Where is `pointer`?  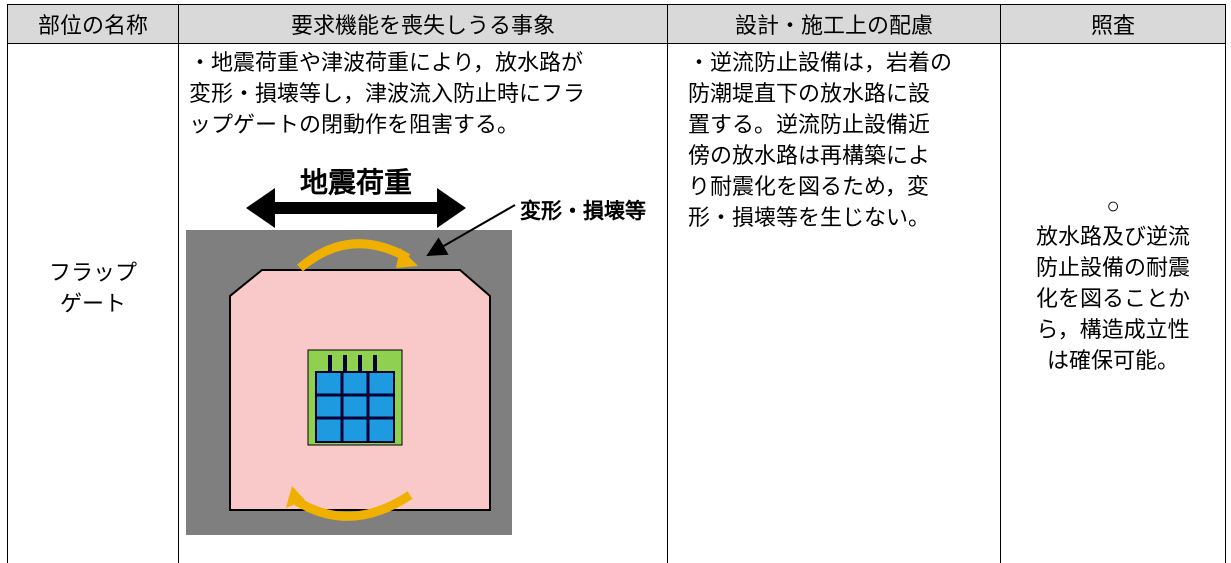 pointer is located at coordinates (471, 230).